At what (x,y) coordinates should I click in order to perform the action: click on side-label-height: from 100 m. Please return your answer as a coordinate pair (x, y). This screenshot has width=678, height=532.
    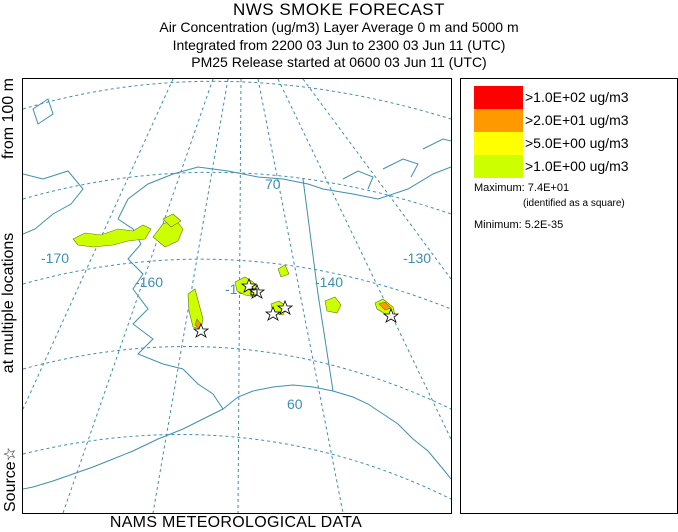
    Looking at the image, I should click on (8, 118).